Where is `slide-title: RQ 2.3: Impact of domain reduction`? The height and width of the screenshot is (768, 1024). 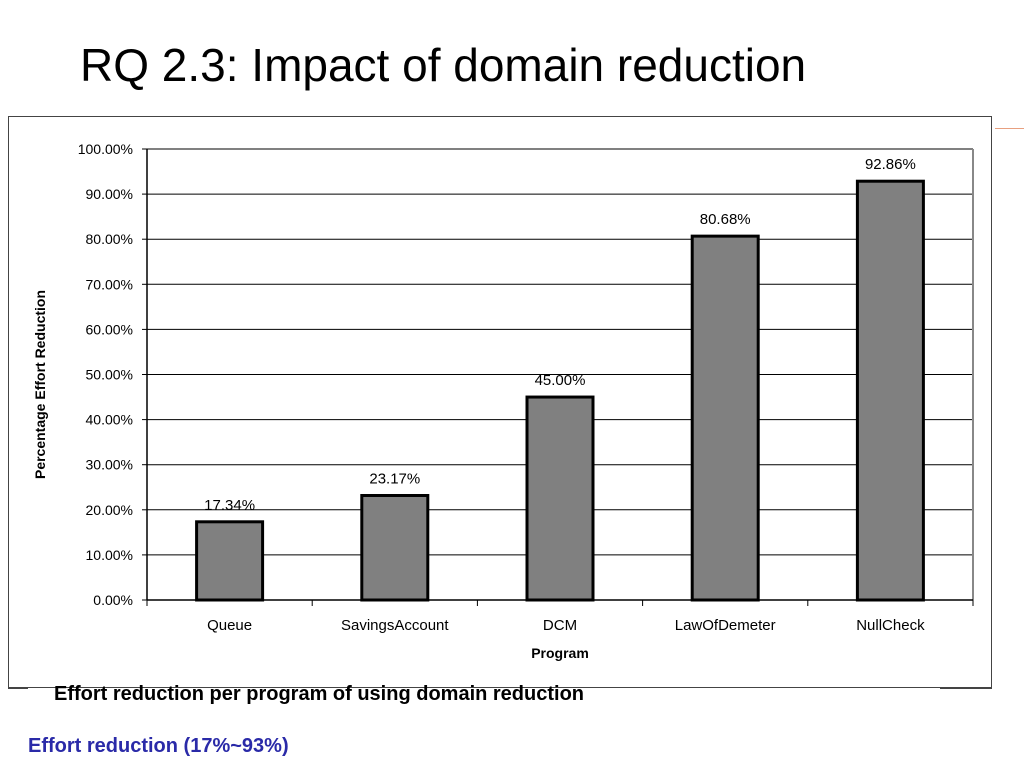
slide-title: RQ 2.3: Impact of domain reduction is located at coordinates (443, 65).